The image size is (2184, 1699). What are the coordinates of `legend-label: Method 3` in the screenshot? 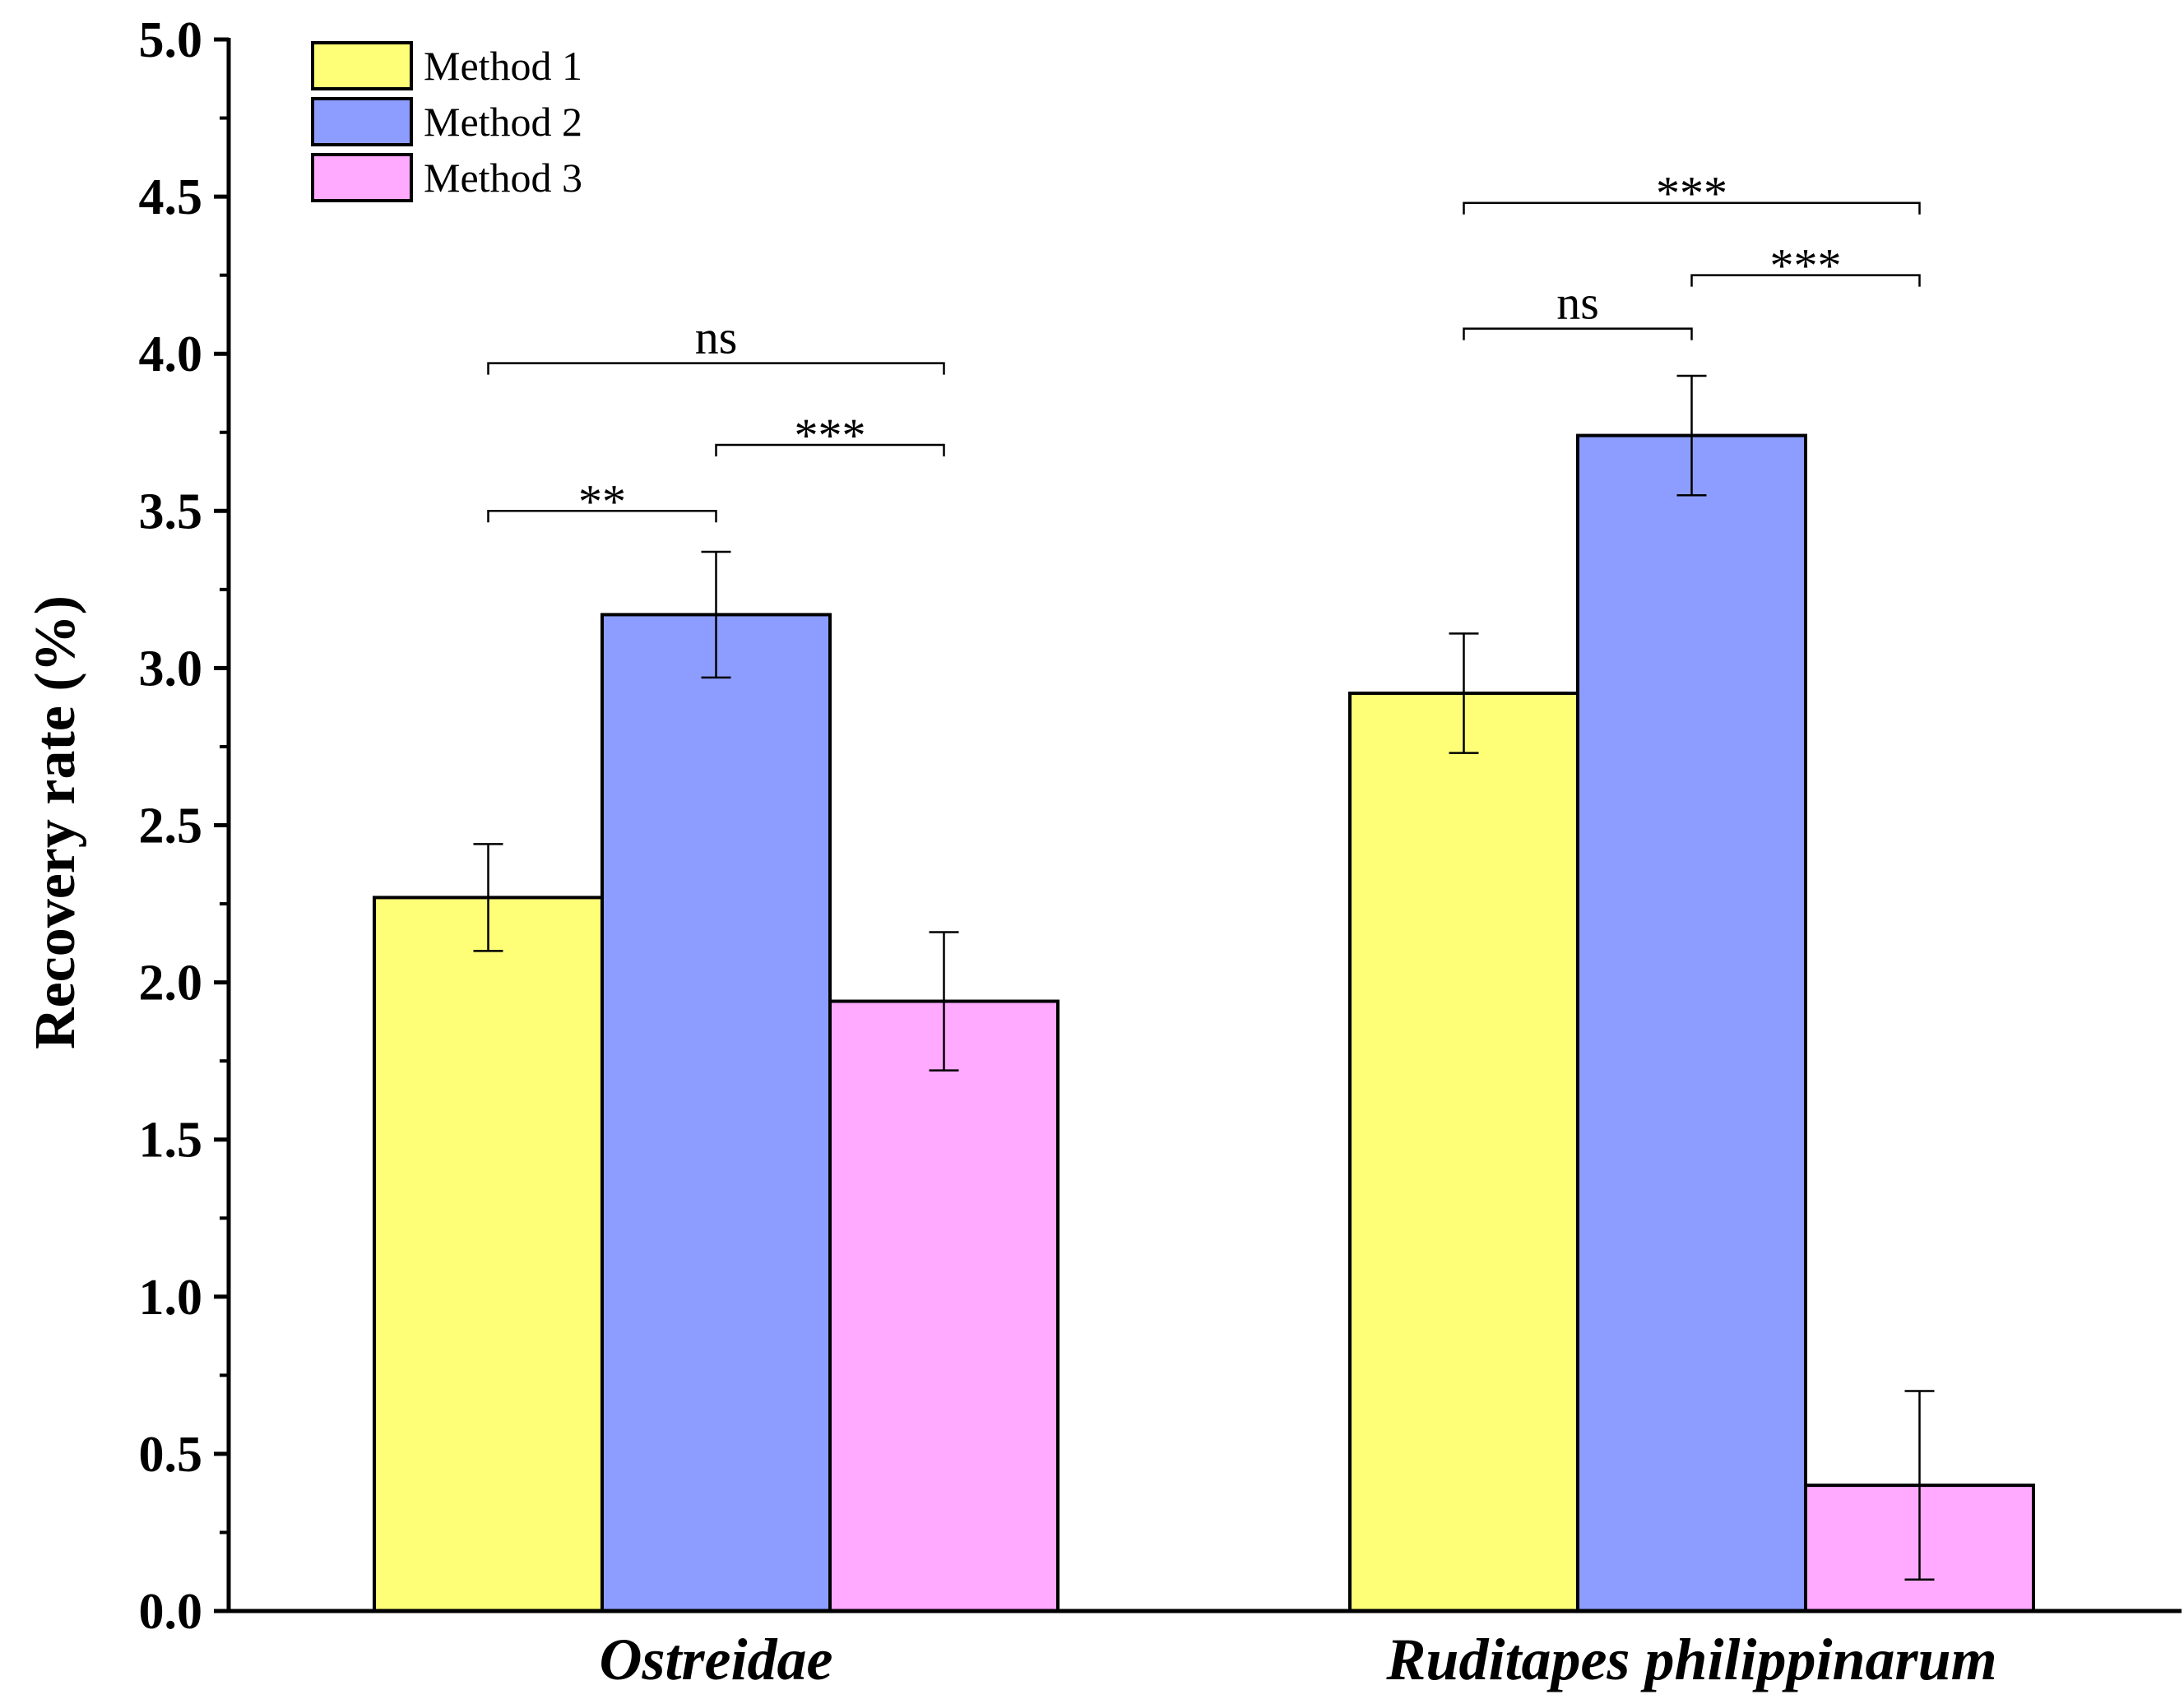 It's located at (503, 178).